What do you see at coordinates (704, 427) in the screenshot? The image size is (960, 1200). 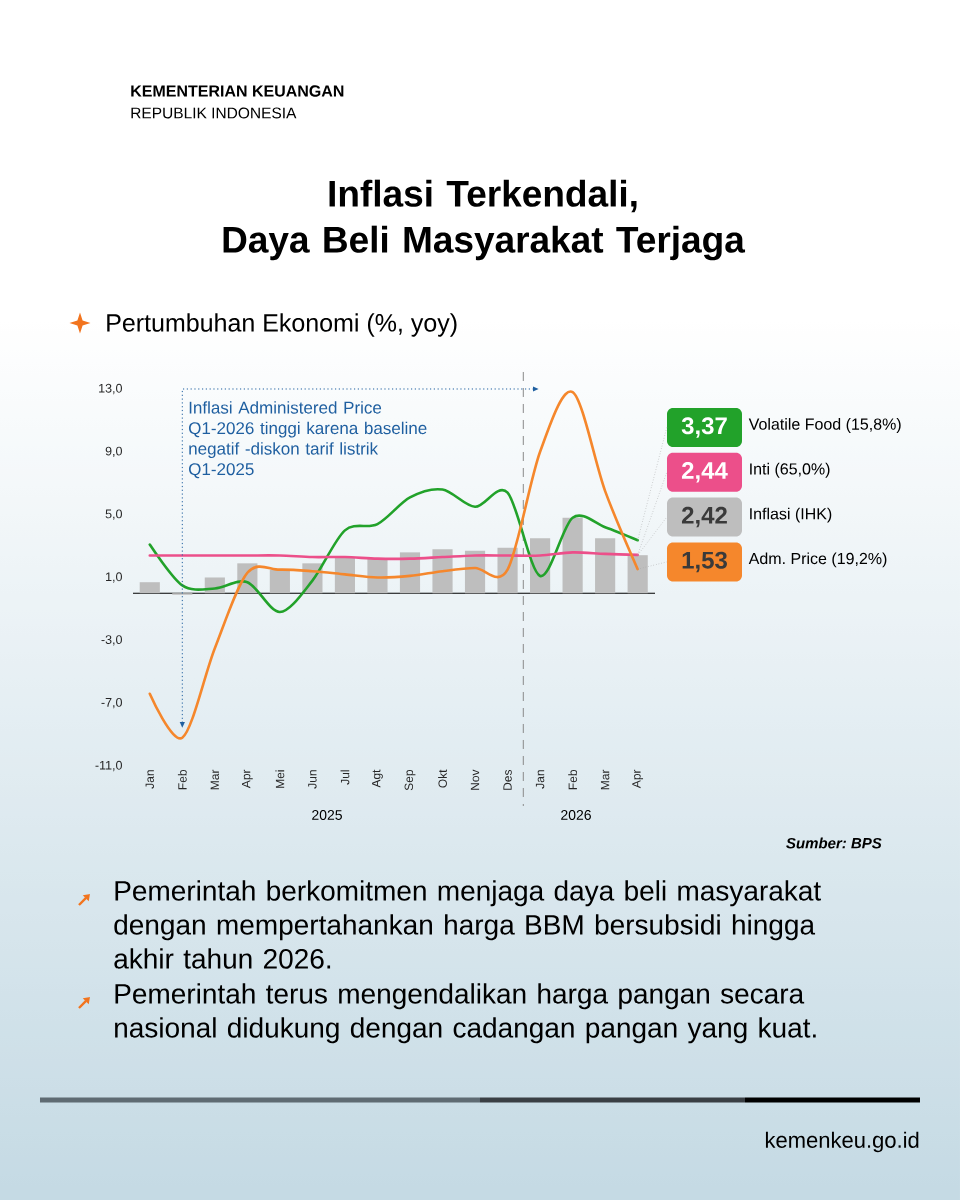 I see `data-label: 3,37` at bounding box center [704, 427].